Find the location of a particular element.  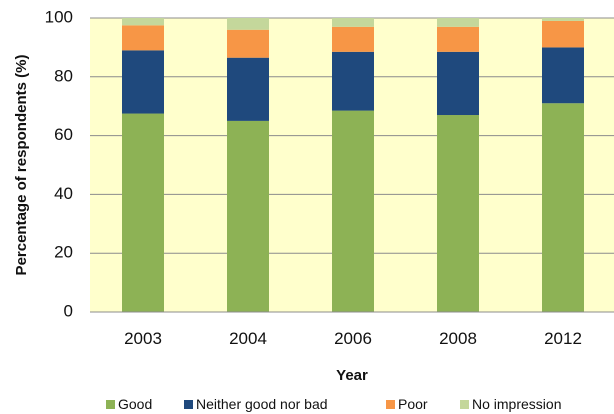

legend-label: Good is located at coordinates (135, 404).